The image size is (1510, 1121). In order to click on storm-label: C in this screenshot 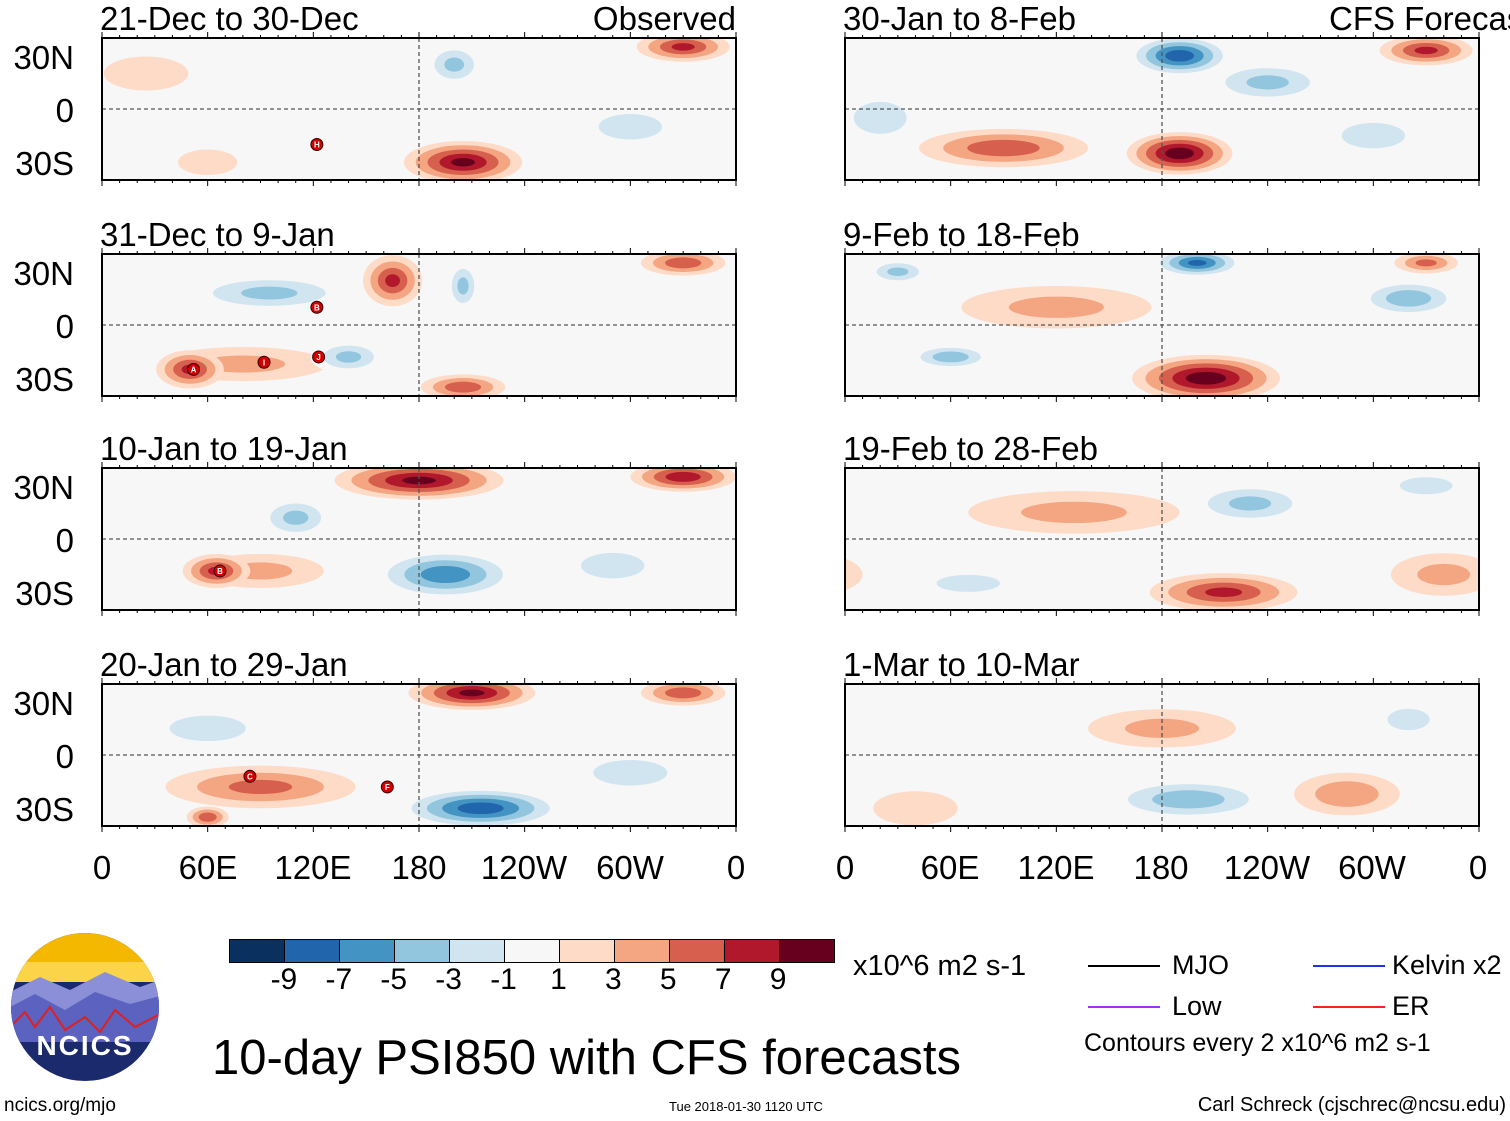, I will do `click(250, 776)`.